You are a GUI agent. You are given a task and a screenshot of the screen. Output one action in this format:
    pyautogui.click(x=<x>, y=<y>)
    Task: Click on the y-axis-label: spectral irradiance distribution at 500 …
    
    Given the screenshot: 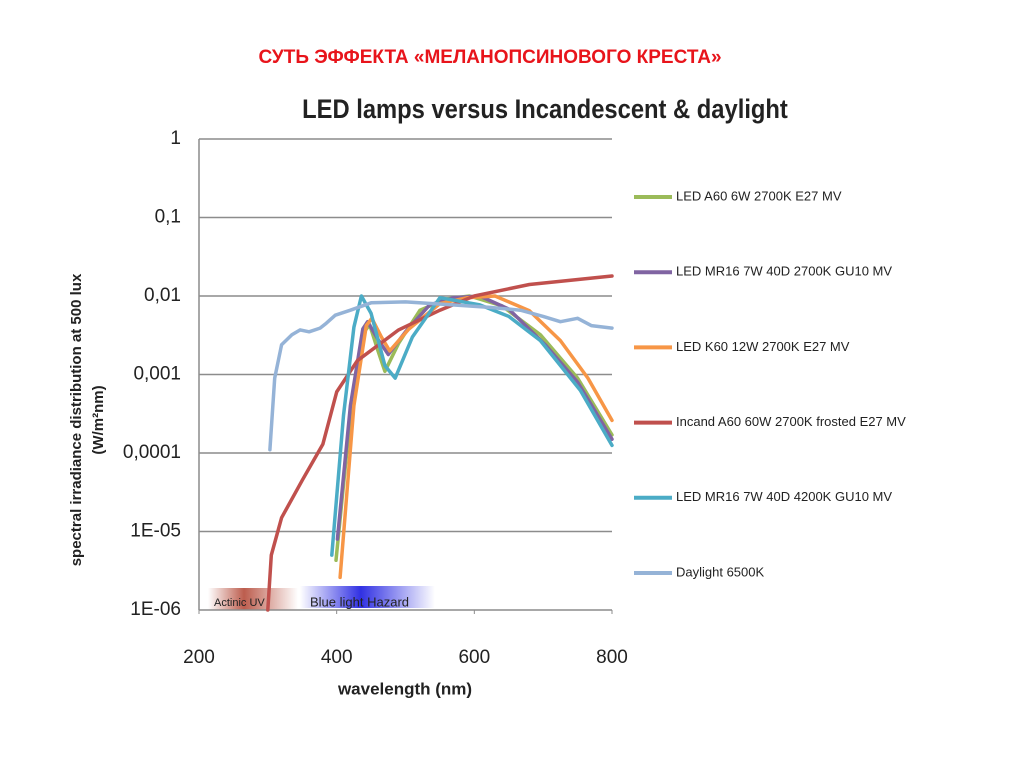 What is the action you would take?
    pyautogui.click(x=76, y=419)
    